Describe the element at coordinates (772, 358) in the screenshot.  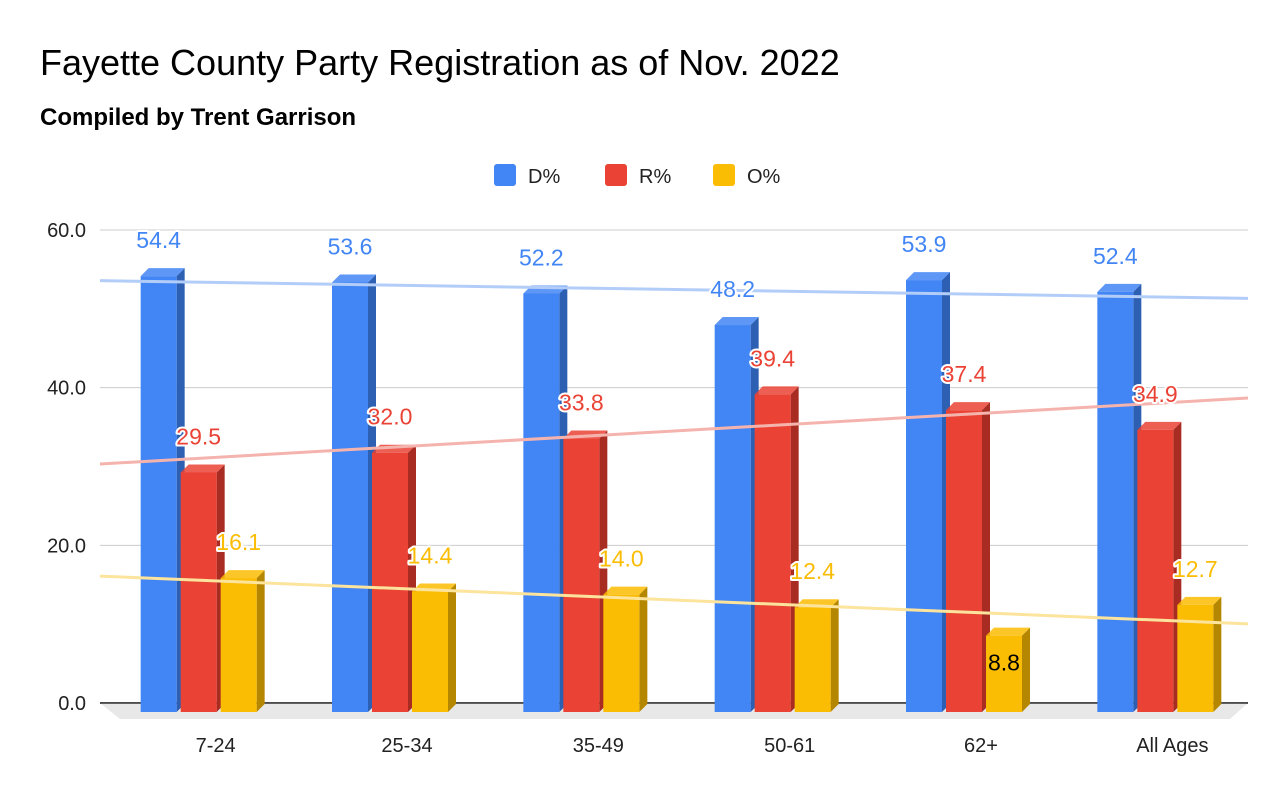
I see `data-label: 39.4` at that location.